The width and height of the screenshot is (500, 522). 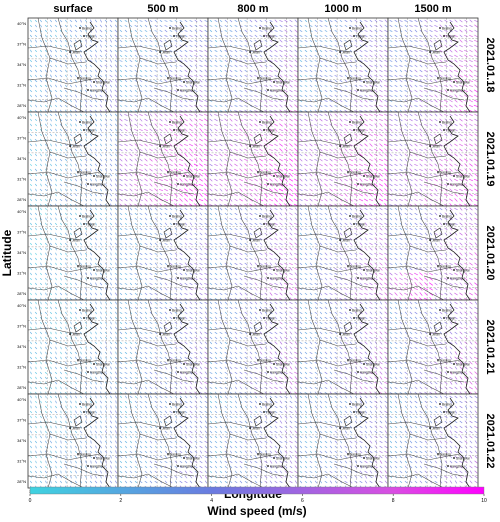 What do you see at coordinates (258, 499) in the screenshot?
I see `colorbar-ticks: 0 2 4 6 8 10` at bounding box center [258, 499].